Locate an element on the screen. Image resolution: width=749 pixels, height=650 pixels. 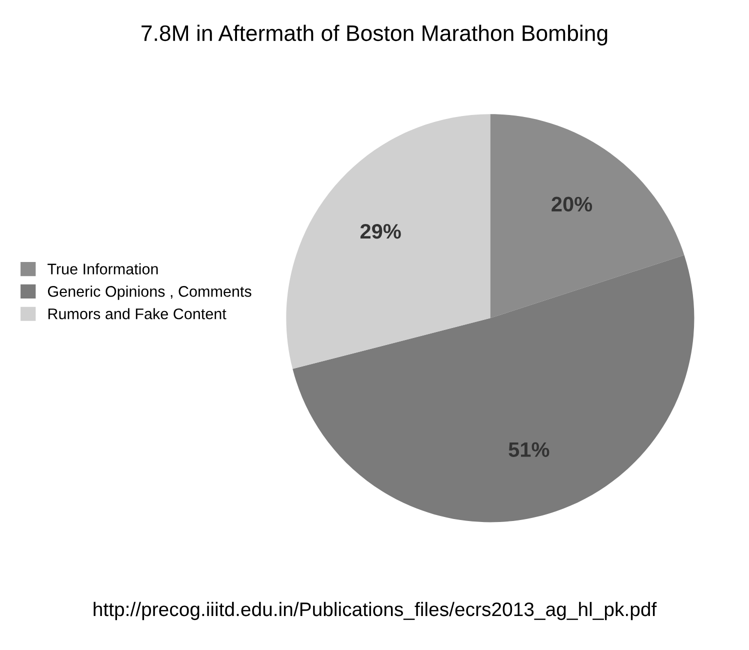
data-label: 20% is located at coordinates (572, 204).